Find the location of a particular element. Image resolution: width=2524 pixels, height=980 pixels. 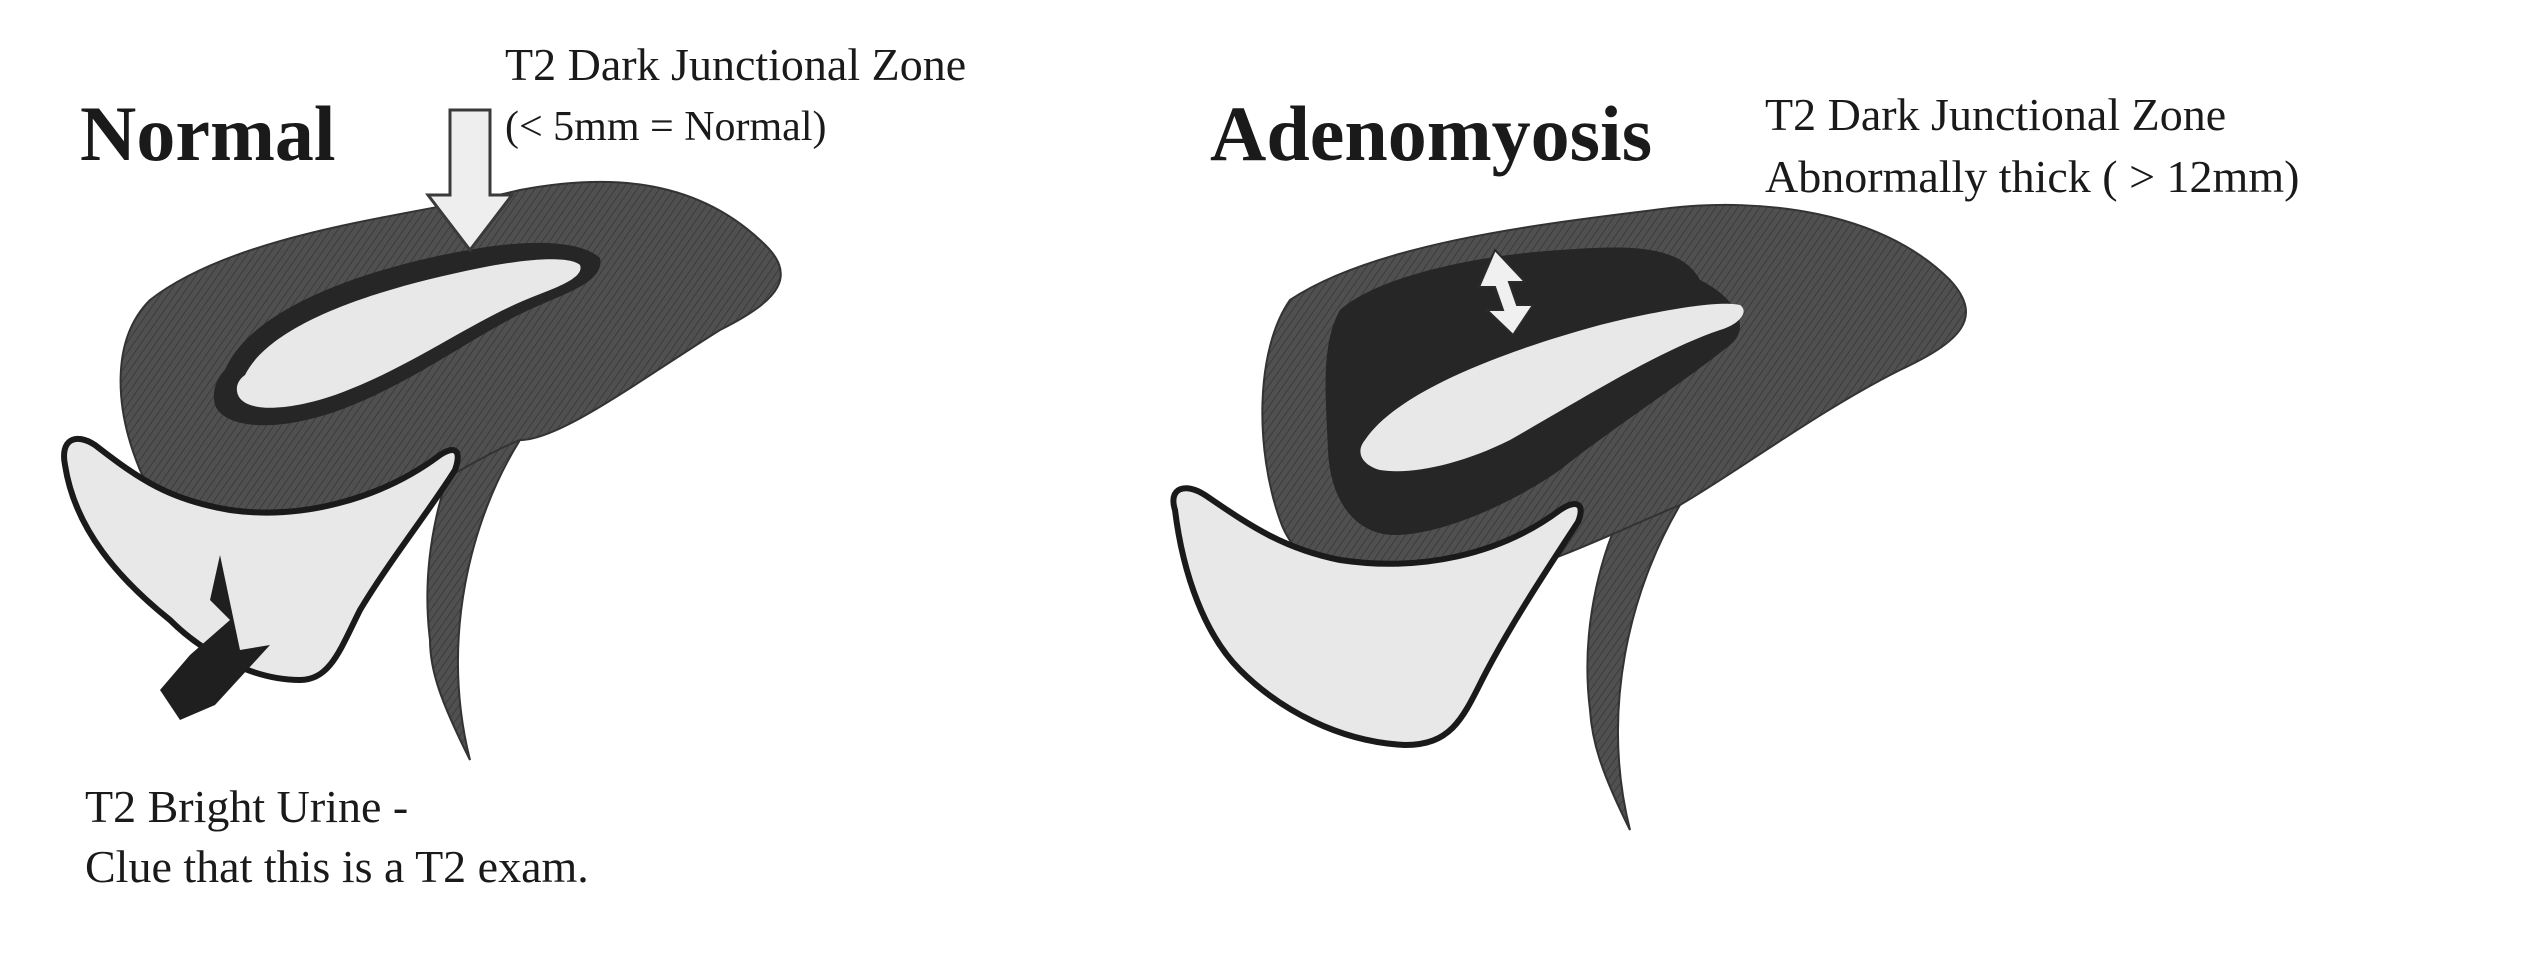

normal-bladder is located at coordinates (261, 559).